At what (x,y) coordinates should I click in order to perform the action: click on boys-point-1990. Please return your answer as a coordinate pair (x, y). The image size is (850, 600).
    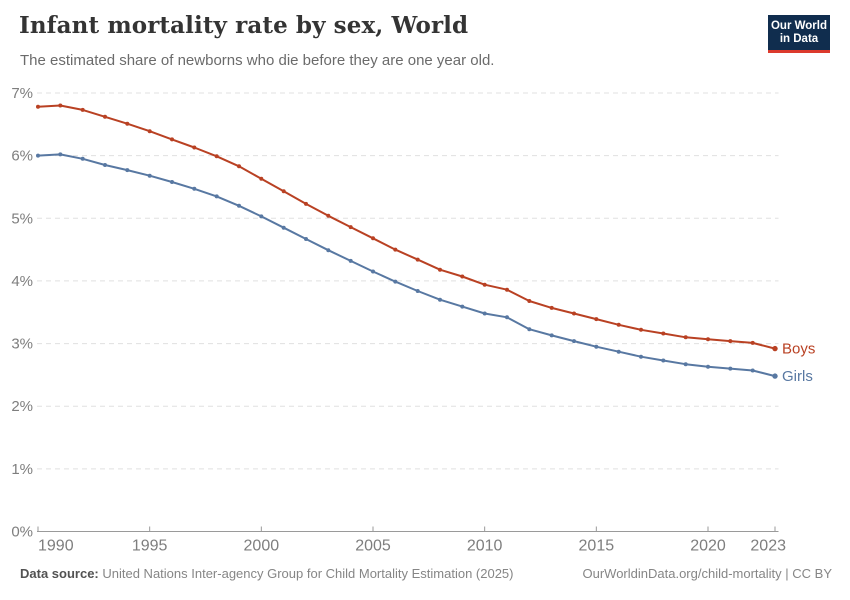
    Looking at the image, I should click on (38, 106).